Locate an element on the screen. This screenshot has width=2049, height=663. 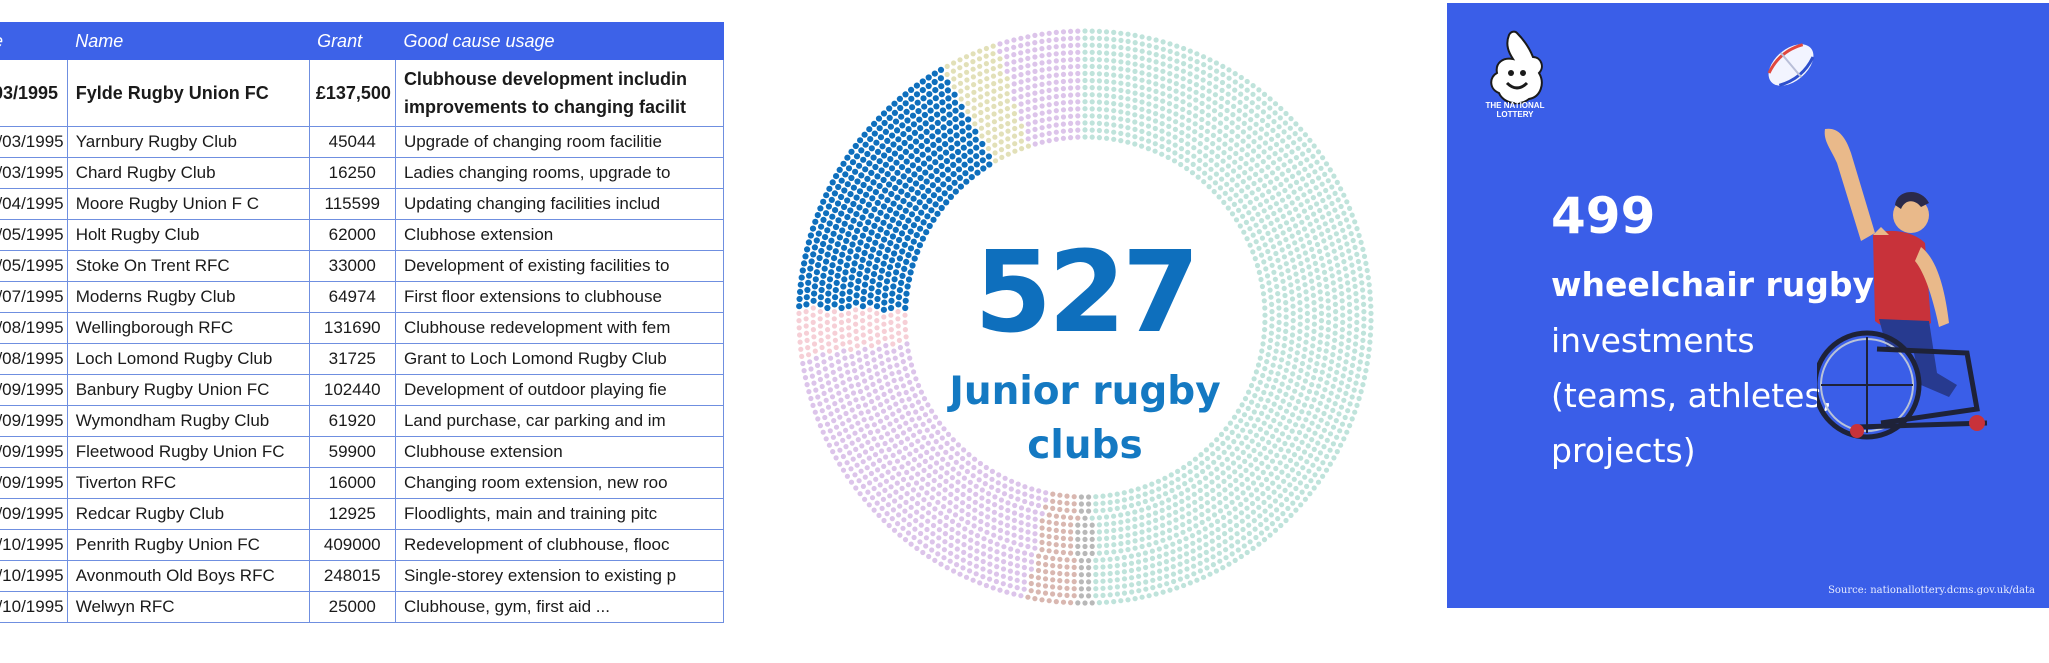
cell-name: Banbury Rugby Union FC is located at coordinates (188, 390).